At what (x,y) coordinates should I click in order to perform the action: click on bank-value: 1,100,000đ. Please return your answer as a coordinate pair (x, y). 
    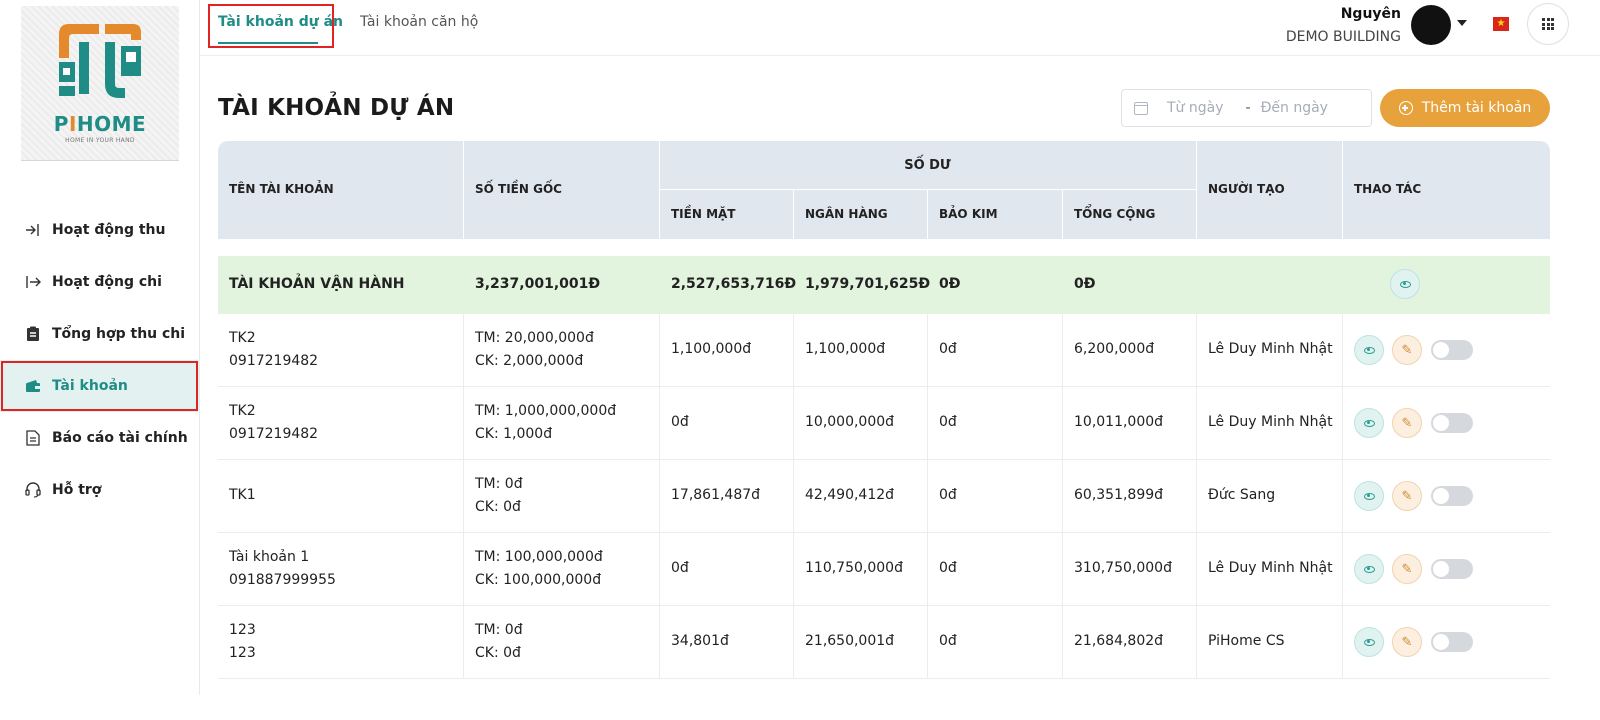
    Looking at the image, I should click on (845, 349).